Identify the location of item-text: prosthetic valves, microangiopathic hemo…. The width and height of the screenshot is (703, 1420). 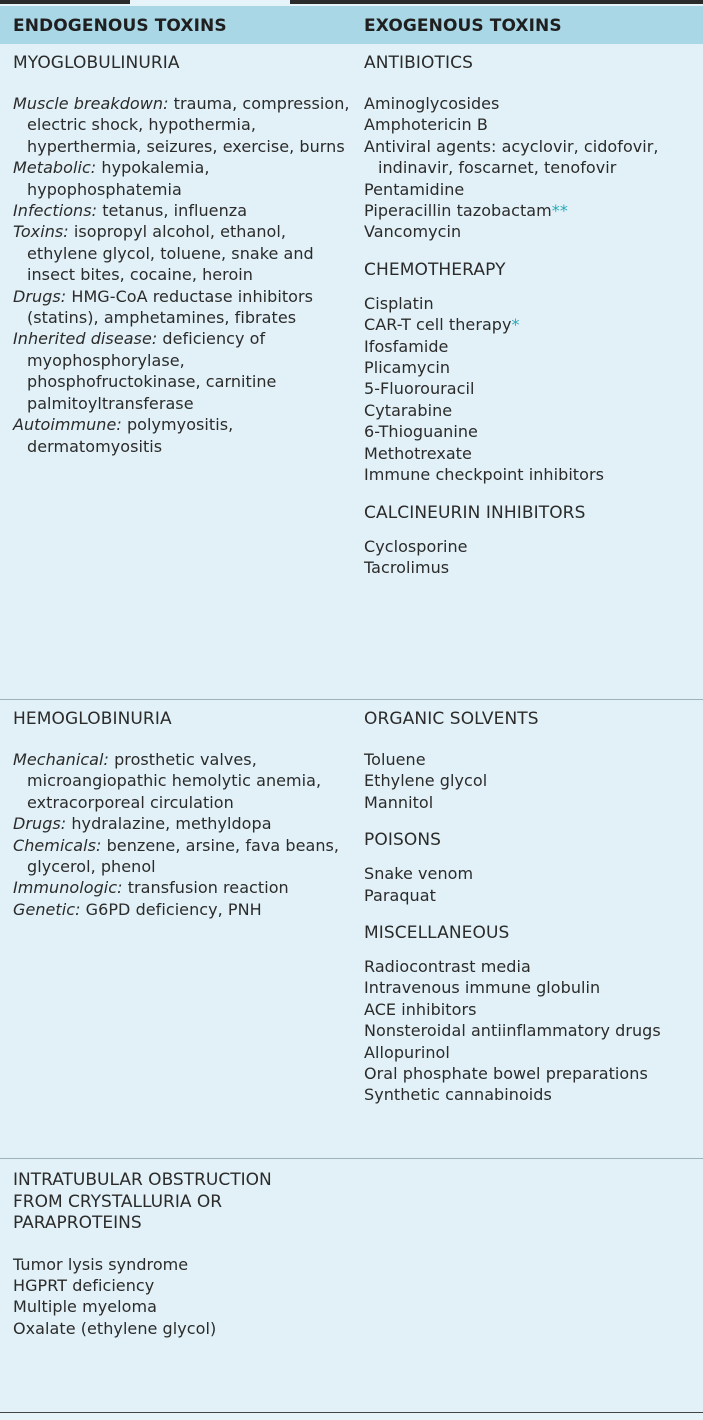
(174, 781).